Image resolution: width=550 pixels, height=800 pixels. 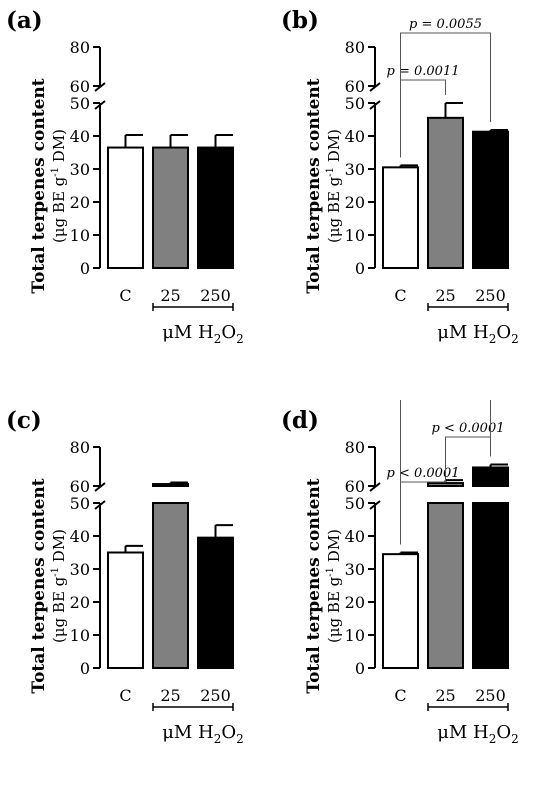 I want to click on p-value-label: p = 0.0055, so click(x=445, y=24).